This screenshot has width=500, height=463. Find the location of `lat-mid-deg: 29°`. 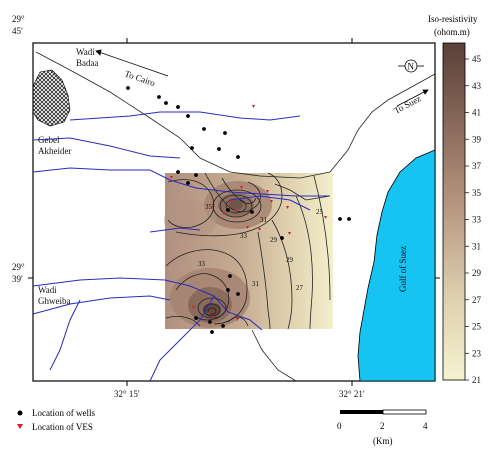

lat-mid-deg: 29° is located at coordinates (18, 267).